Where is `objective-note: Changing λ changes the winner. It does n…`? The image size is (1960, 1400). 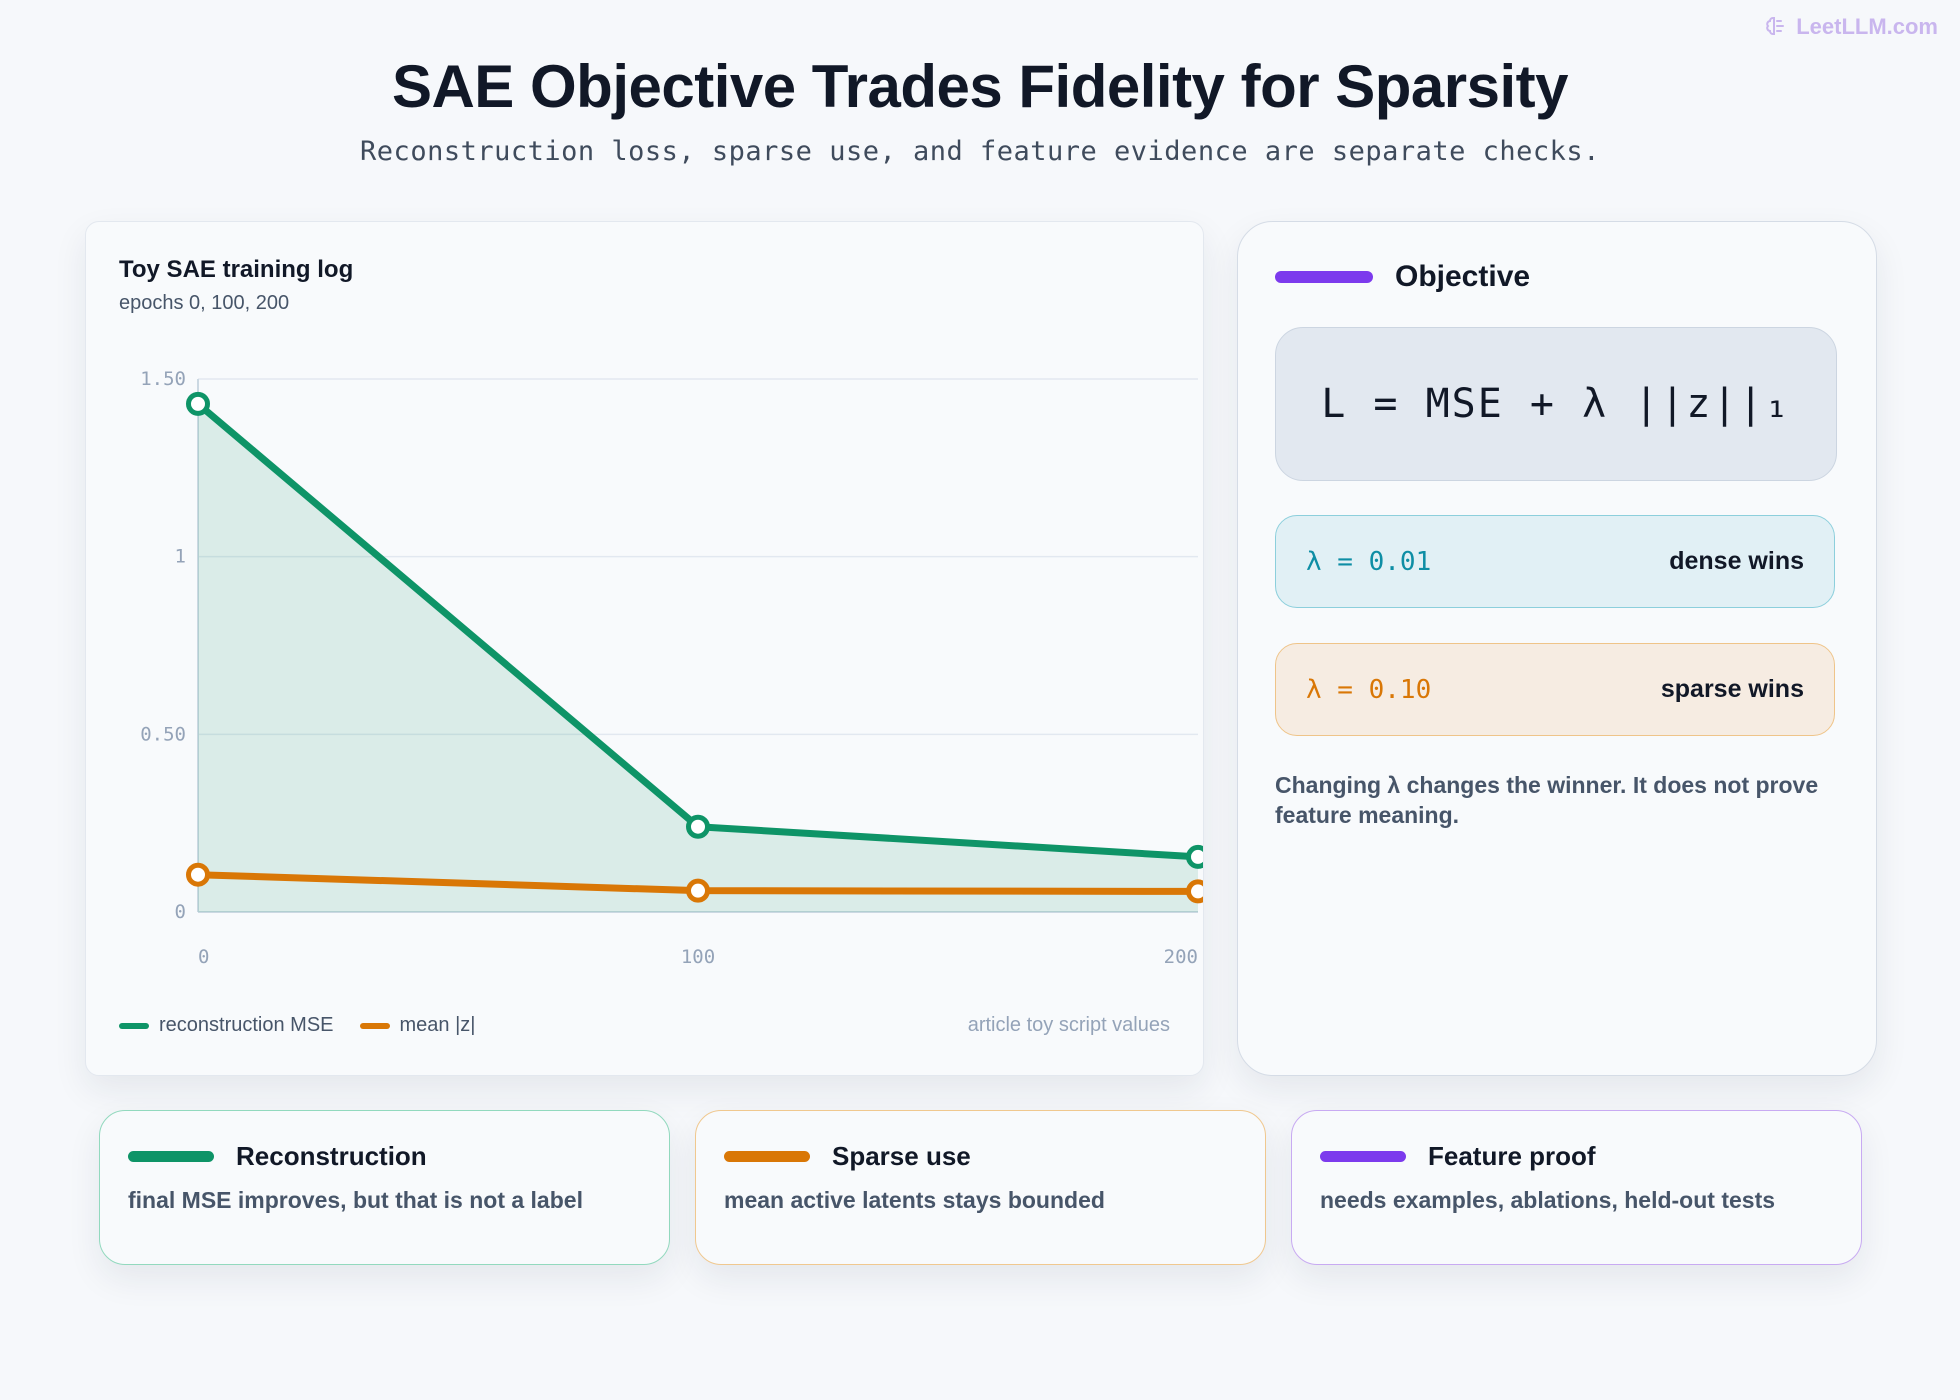
objective-note: Changing λ changes the winner. It does n… is located at coordinates (1547, 800).